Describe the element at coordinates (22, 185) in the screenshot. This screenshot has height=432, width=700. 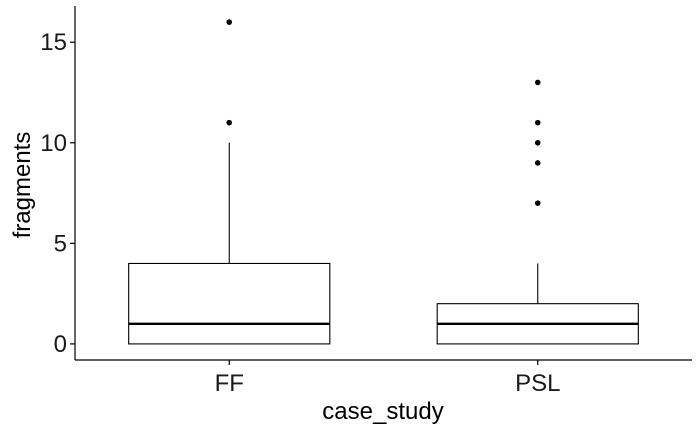
I see `y-axis-title: fragments` at that location.